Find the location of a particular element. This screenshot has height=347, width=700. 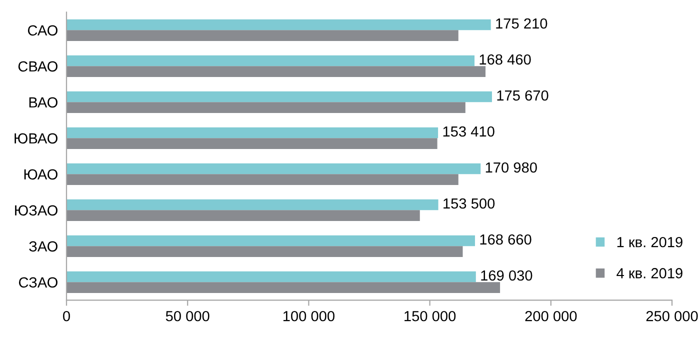

data-label: 169 030 is located at coordinates (506, 275).